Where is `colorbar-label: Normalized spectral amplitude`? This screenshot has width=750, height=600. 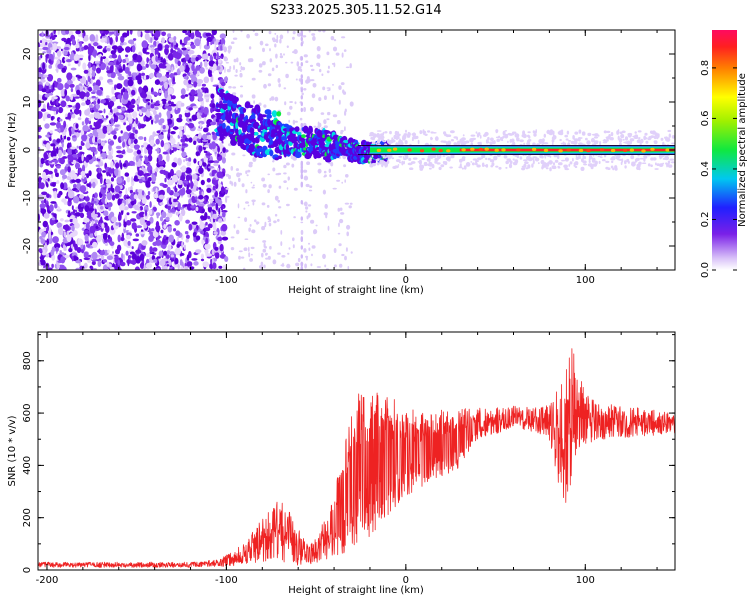
colorbar-label: Normalized spectral amplitude is located at coordinates (742, 150).